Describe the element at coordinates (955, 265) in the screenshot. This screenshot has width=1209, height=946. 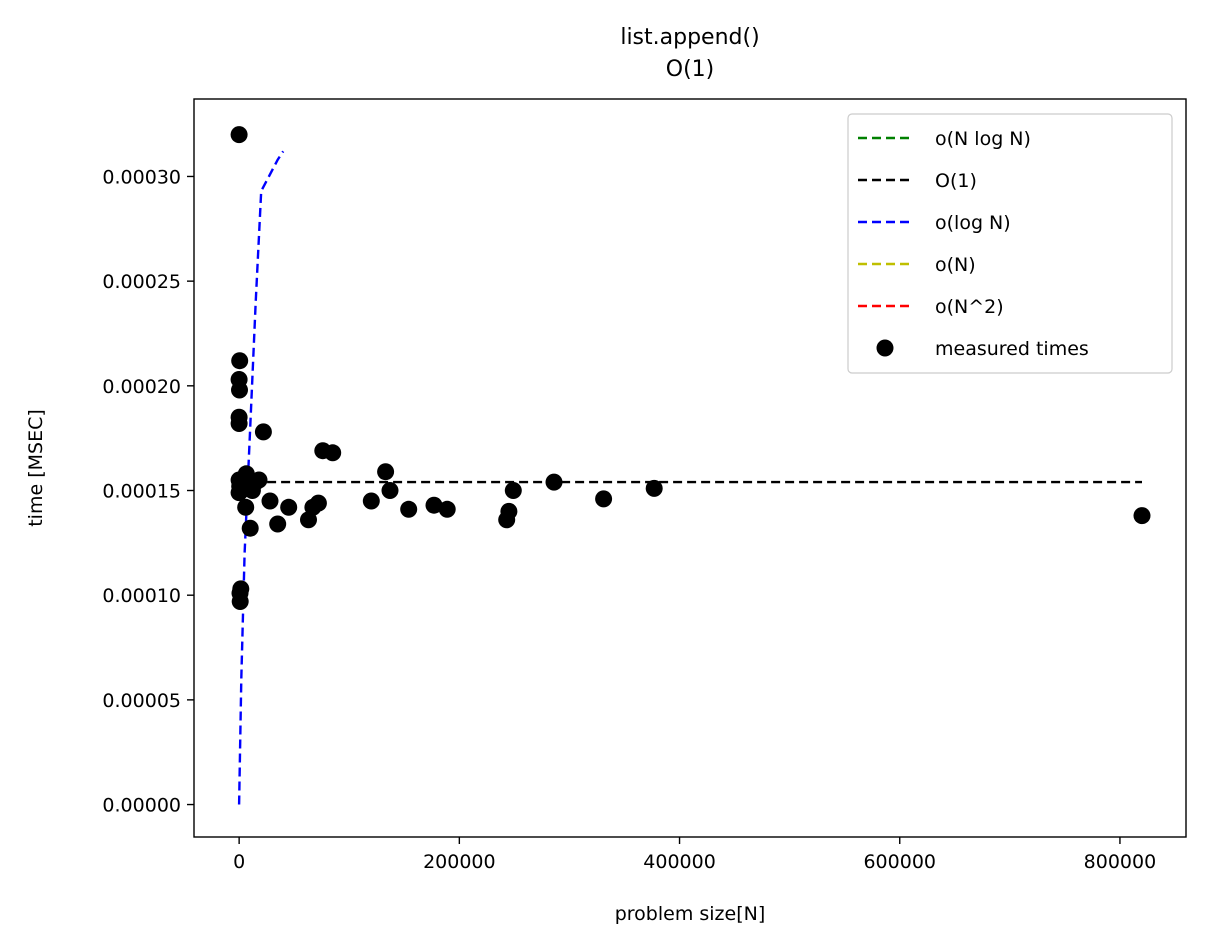
I see `legend-label-o-n: o(N)` at that location.